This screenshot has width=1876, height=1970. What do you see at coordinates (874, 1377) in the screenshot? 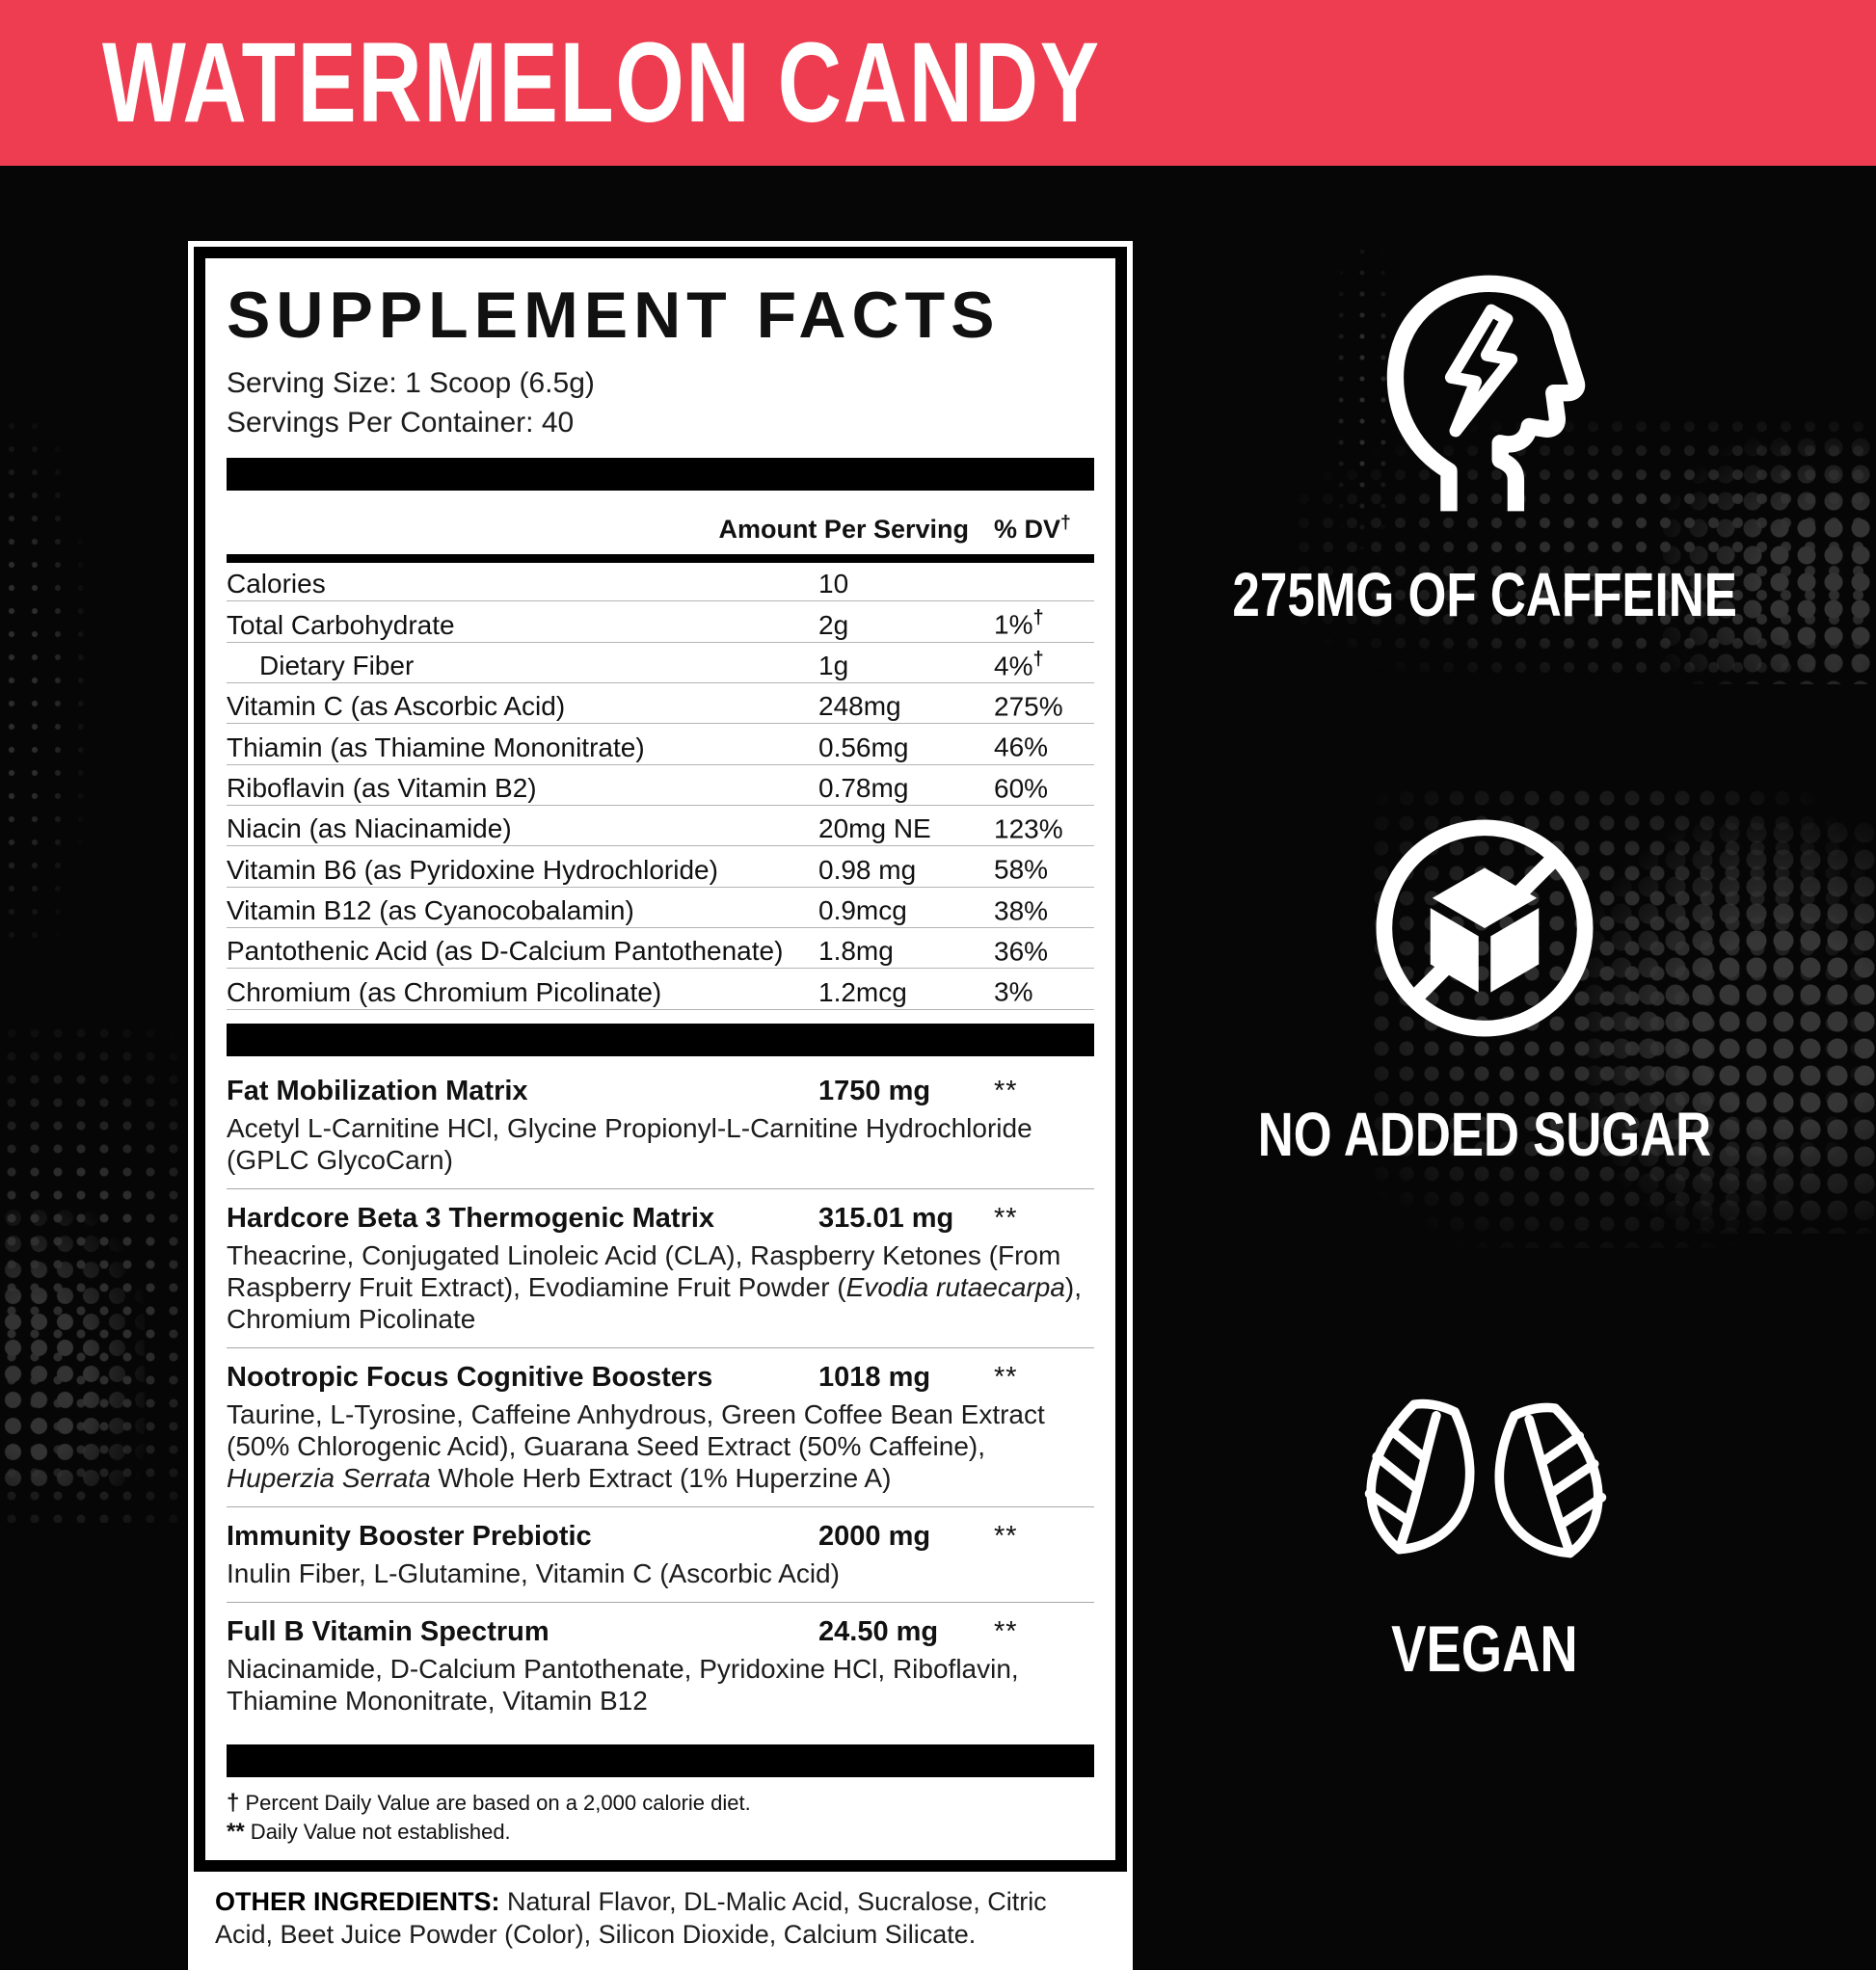
I see `blend-amount: 1018 mg` at bounding box center [874, 1377].